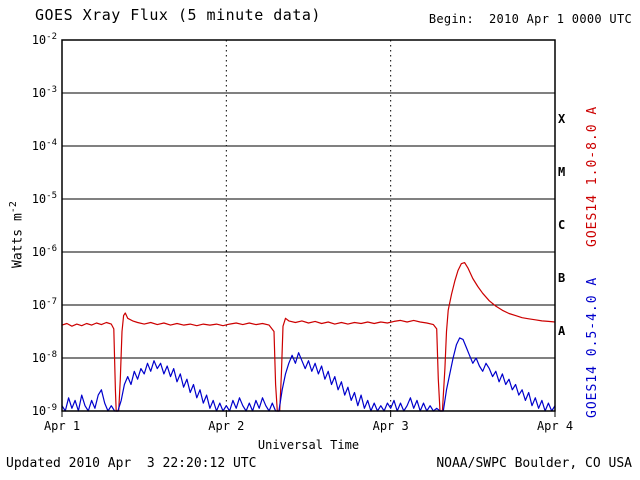 The image size is (640, 480). Describe the element at coordinates (62, 426) in the screenshot. I see `x-tick-label: Apr 1` at that location.